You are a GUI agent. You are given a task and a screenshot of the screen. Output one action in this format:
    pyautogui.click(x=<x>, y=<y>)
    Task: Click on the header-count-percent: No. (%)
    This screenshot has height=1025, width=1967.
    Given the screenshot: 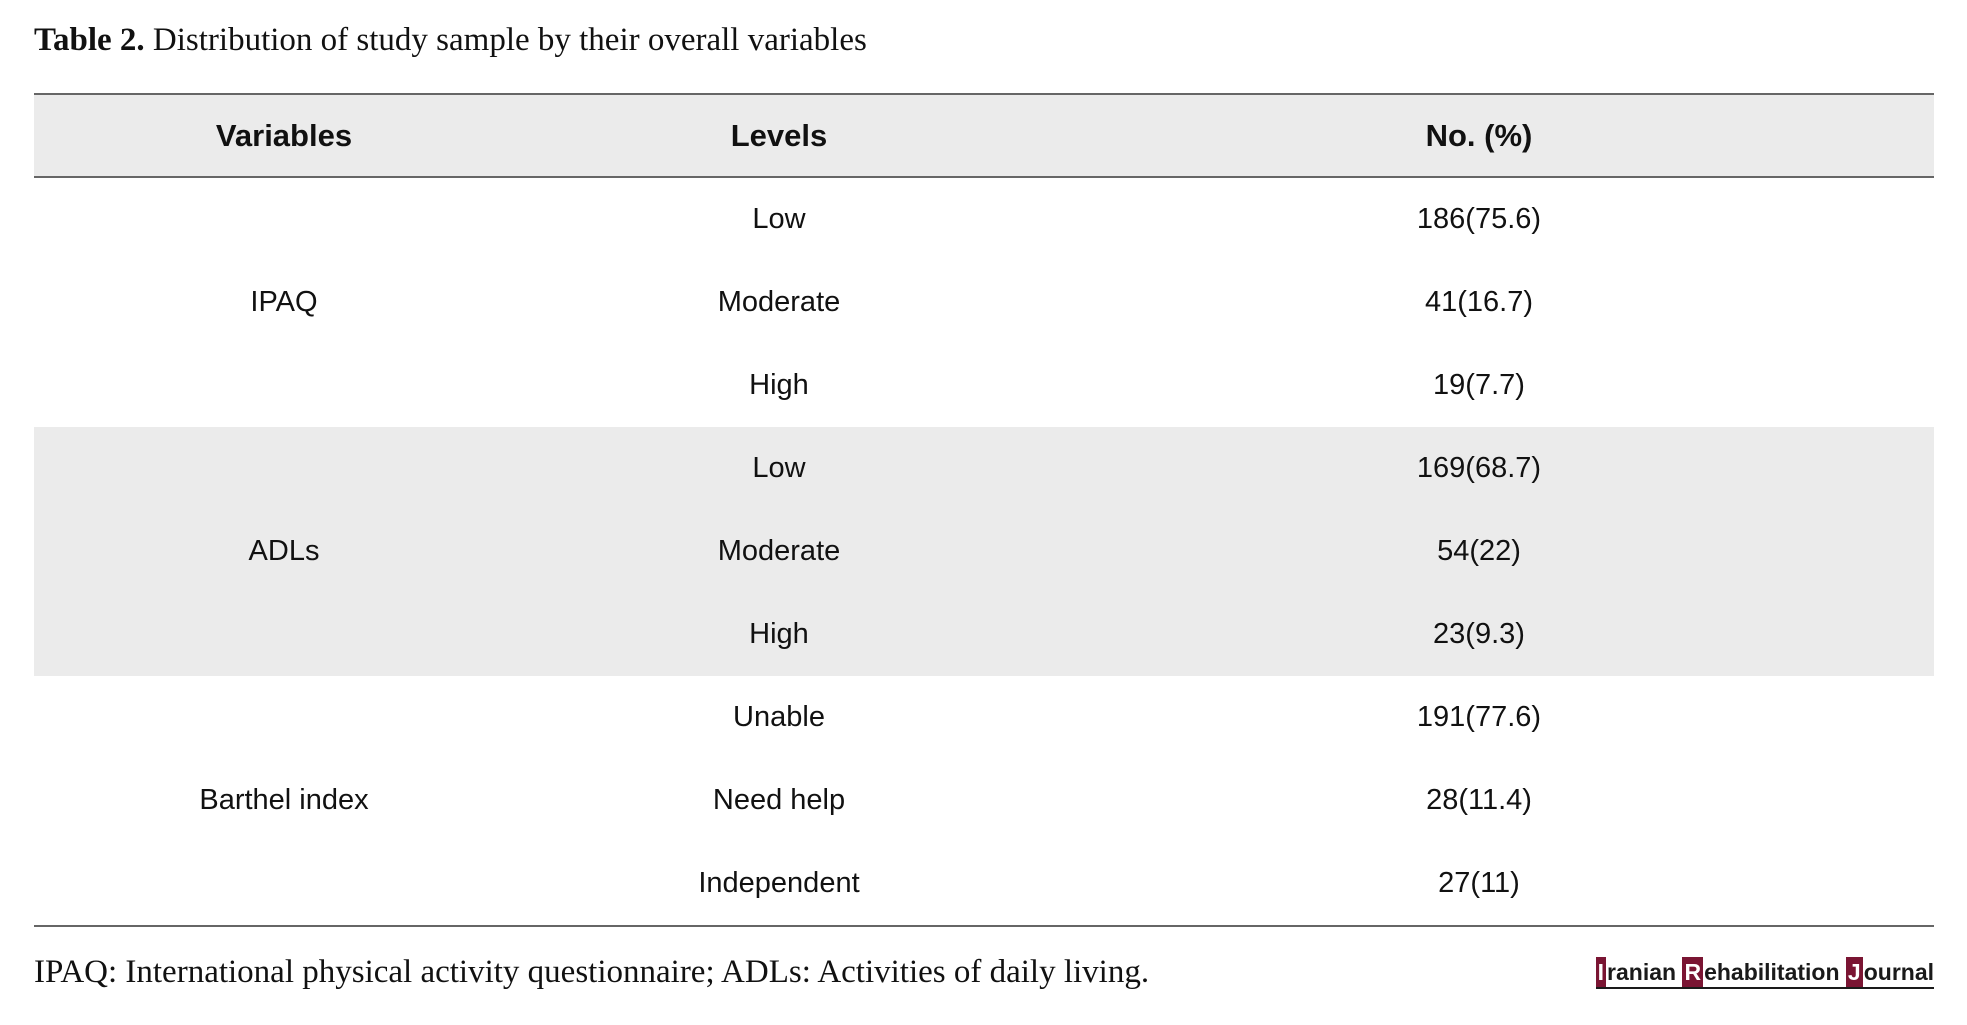 What is the action you would take?
    pyautogui.click(x=1479, y=135)
    